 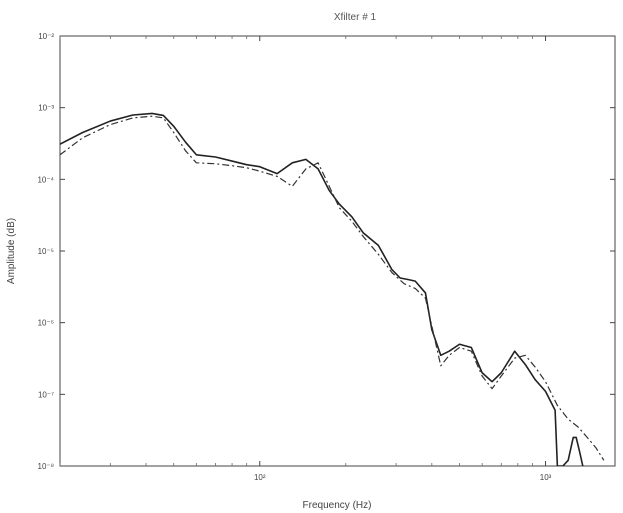 What do you see at coordinates (260, 477) in the screenshot?
I see `x-tick-label: 10²` at bounding box center [260, 477].